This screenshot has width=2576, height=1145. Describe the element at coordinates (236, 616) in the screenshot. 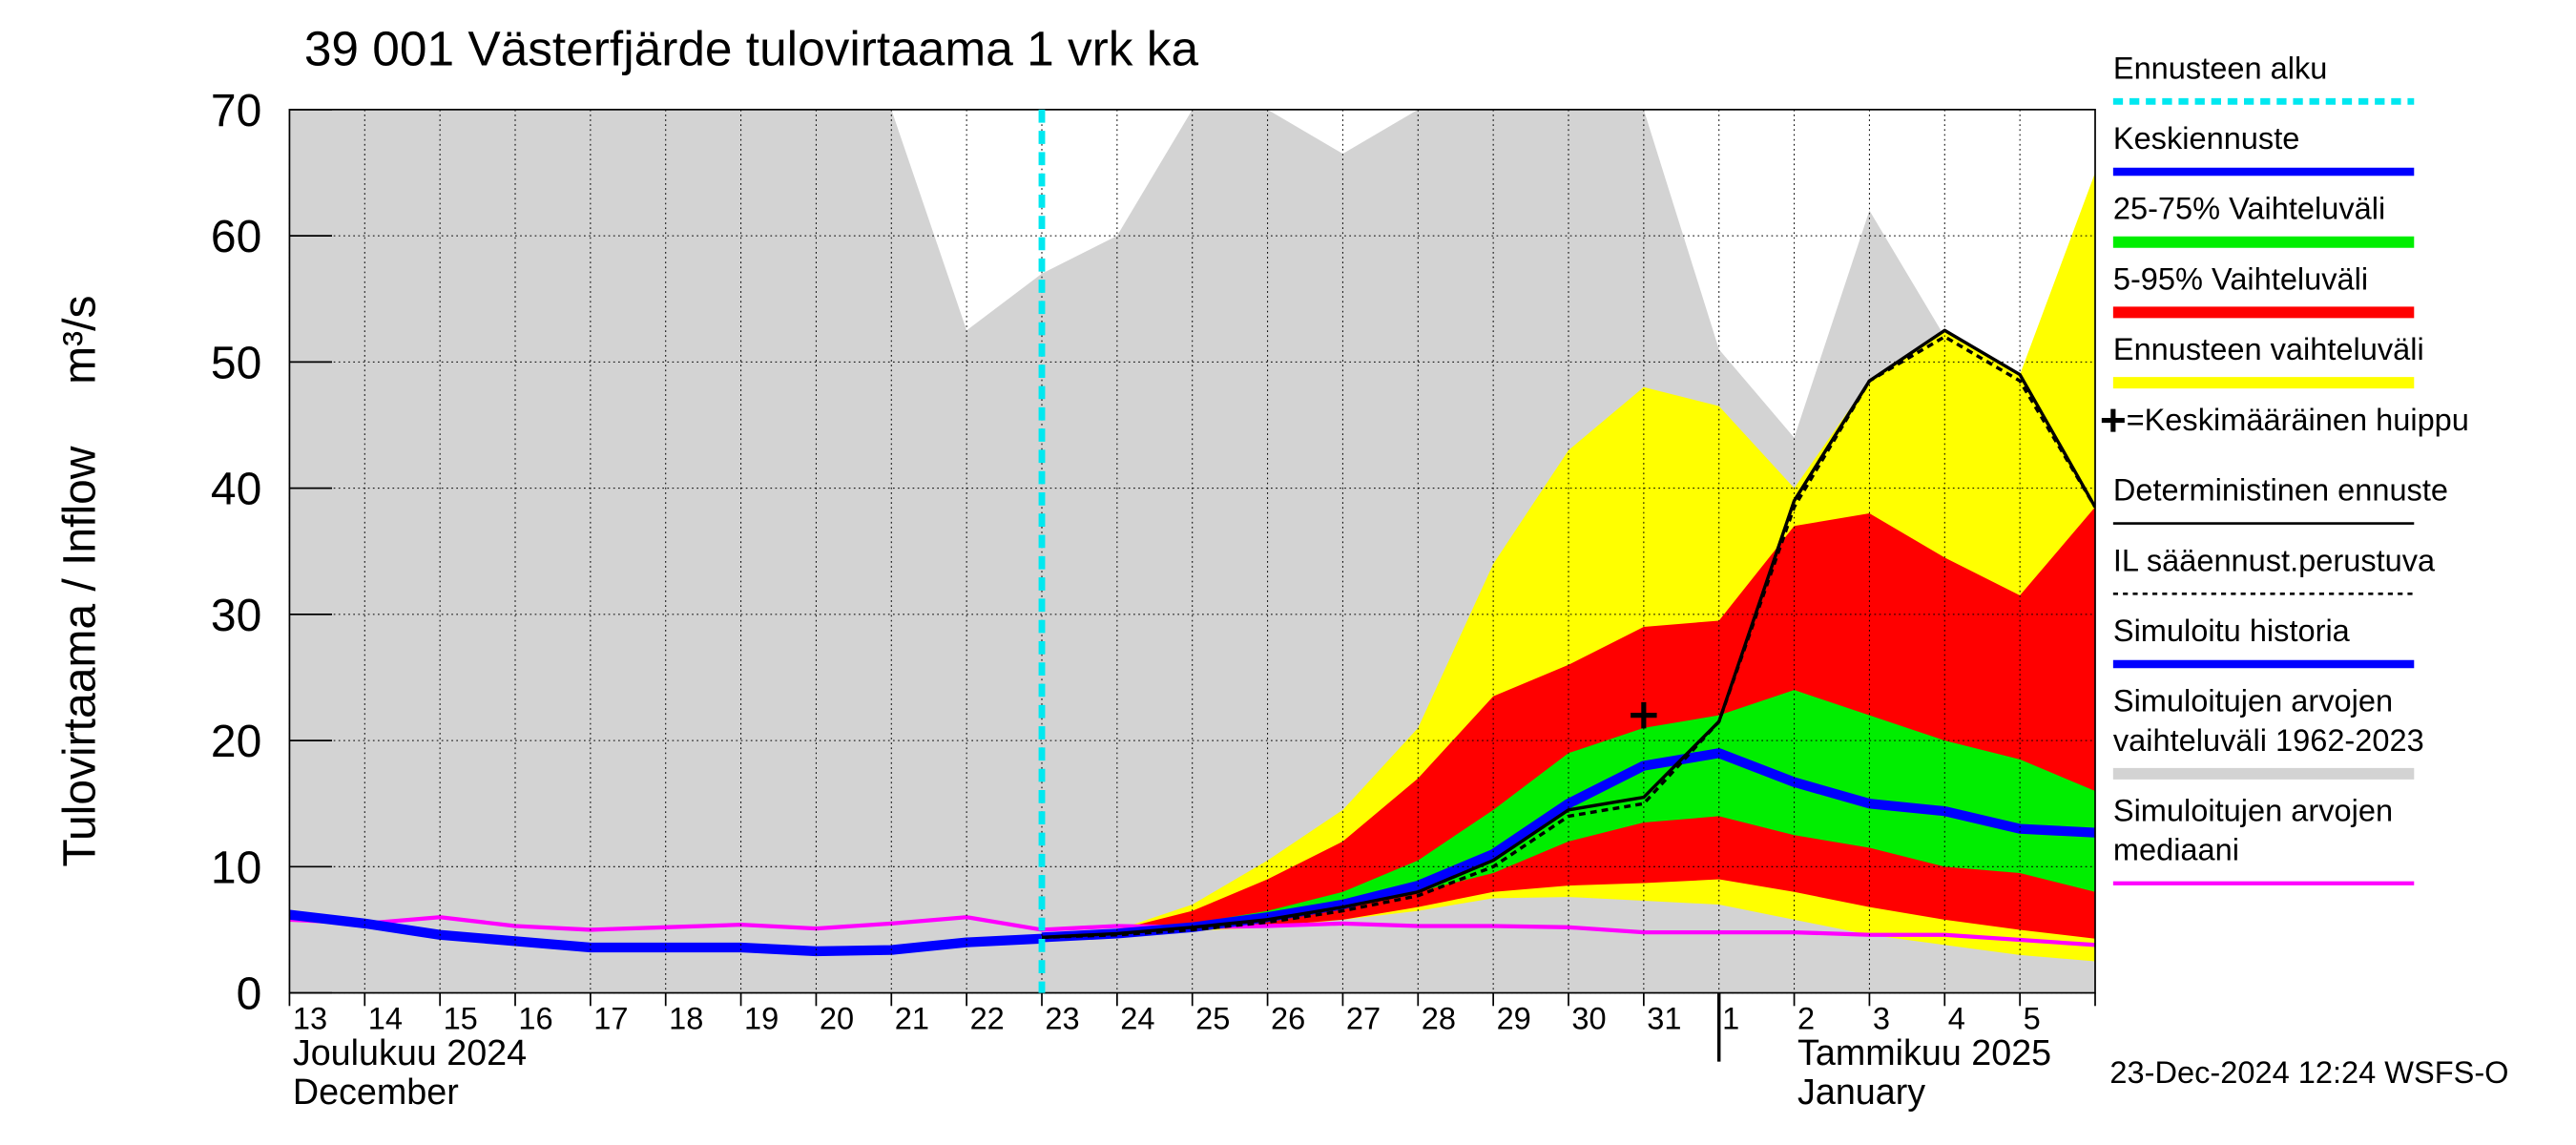

I see `y-tick-label: 30` at that location.